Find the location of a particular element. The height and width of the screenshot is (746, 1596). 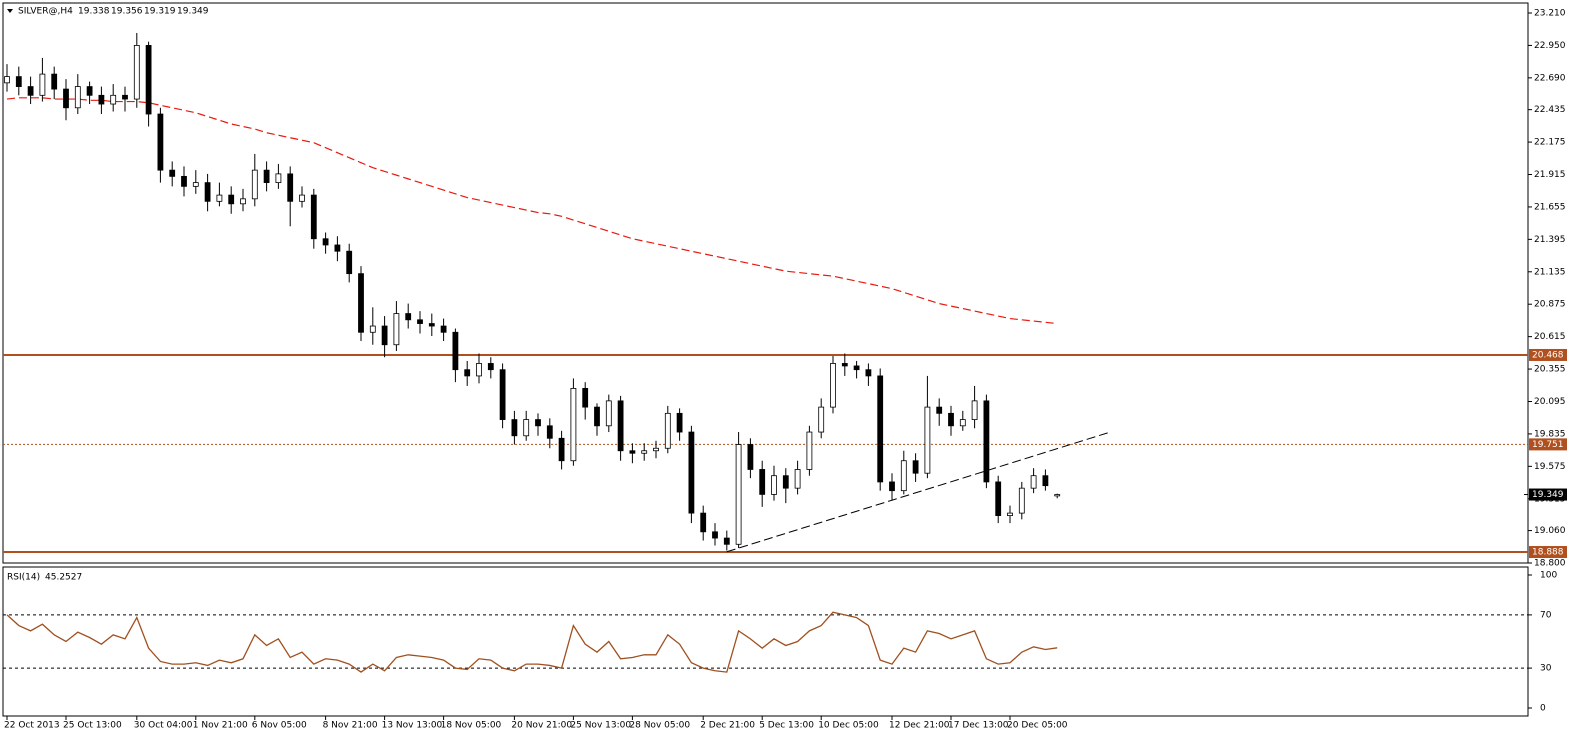

x-tick-label: 5 Dec 13:00 is located at coordinates (786, 726).